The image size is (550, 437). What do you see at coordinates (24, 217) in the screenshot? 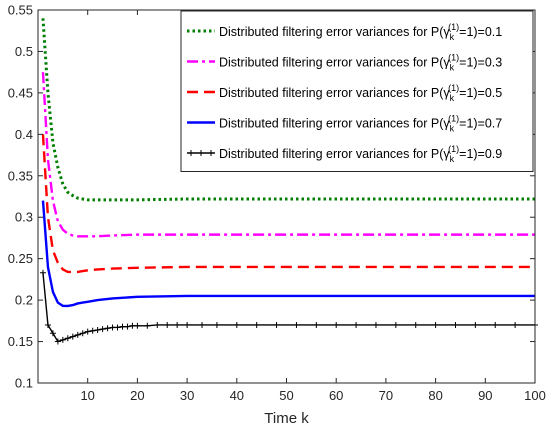
I see `y-tick-label: 0.3` at bounding box center [24, 217].